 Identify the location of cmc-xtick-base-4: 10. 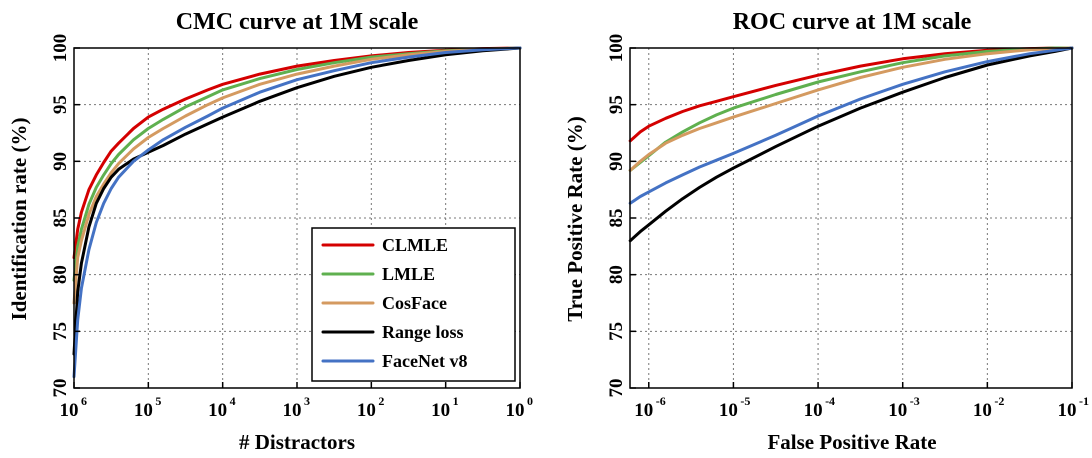
(366, 410).